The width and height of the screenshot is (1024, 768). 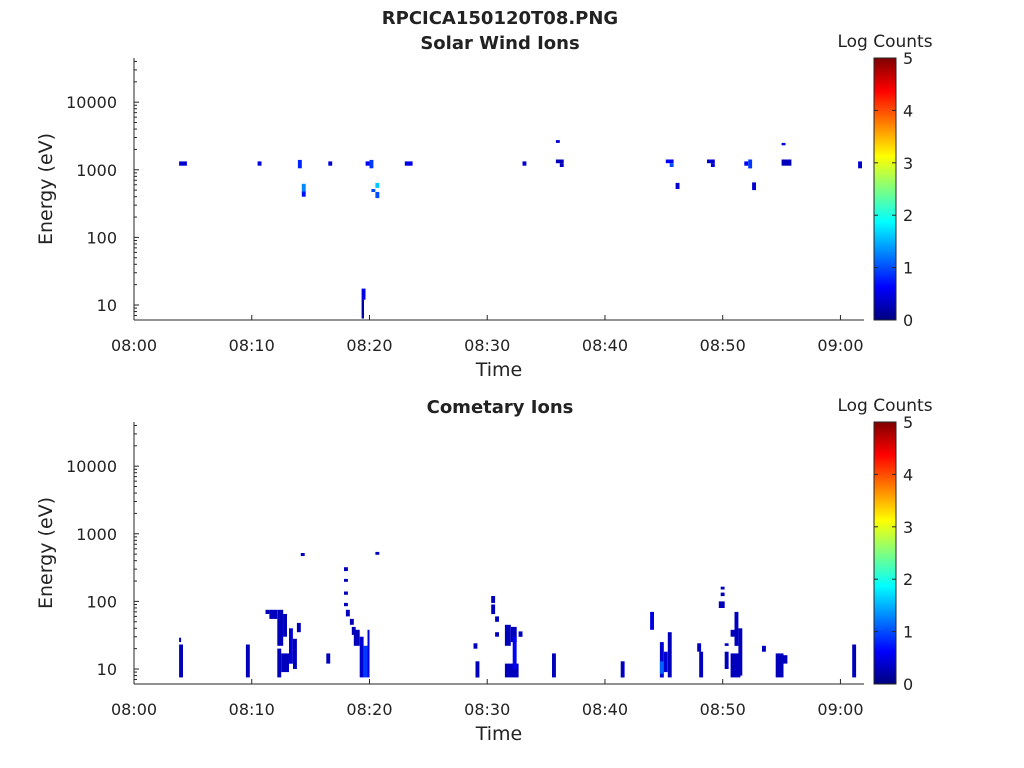 What do you see at coordinates (369, 709) in the screenshot?
I see `x-tick-label: 08:20` at bounding box center [369, 709].